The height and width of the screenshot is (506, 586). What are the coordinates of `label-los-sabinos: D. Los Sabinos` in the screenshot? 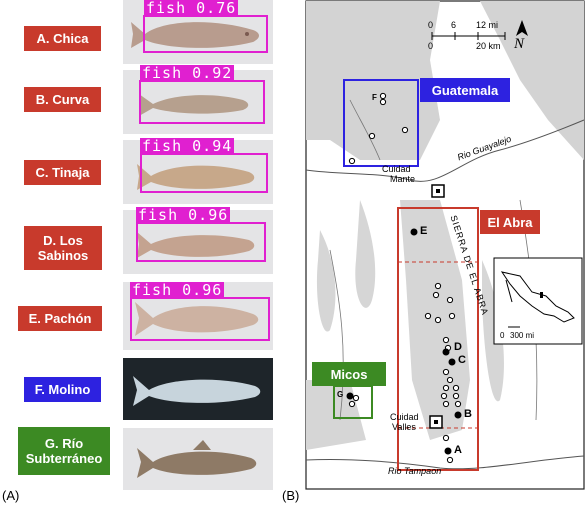 It's located at (63, 248).